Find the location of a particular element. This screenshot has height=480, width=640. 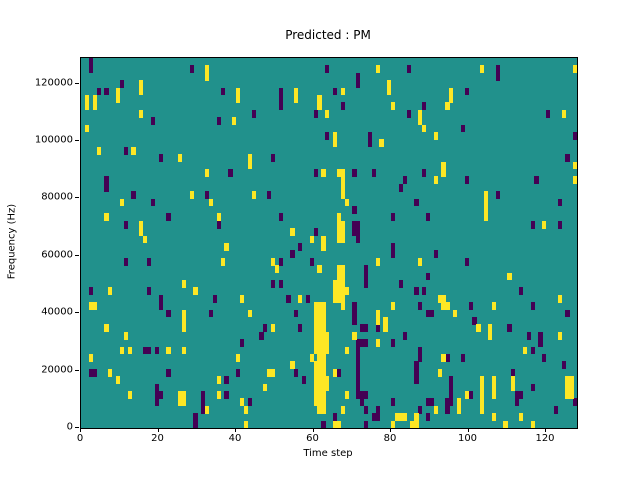

x-tick-label: 20 is located at coordinates (157, 438).